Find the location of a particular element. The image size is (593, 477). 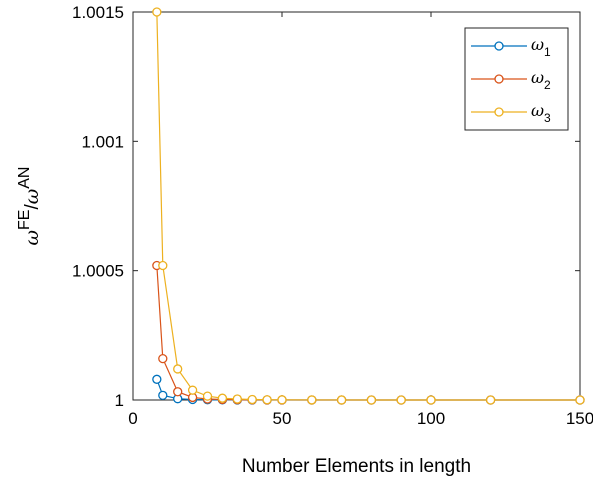

y-tick-label: 1.0005 is located at coordinates (98, 271).